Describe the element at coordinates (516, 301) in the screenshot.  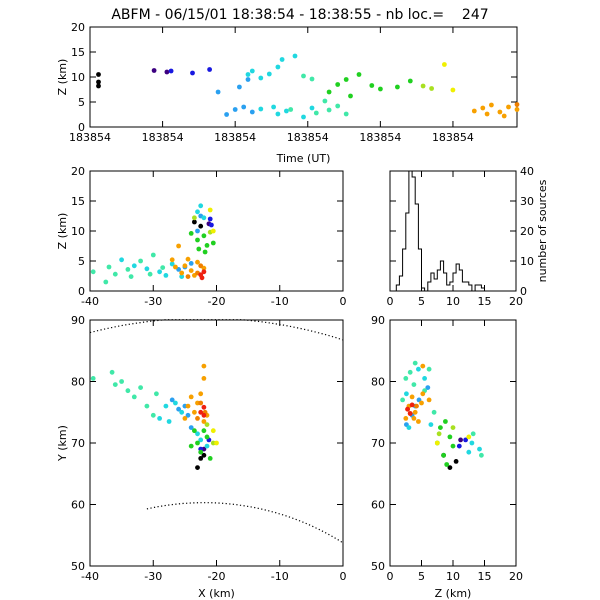
I see `z-histogram-xtick-label: 20` at that location.